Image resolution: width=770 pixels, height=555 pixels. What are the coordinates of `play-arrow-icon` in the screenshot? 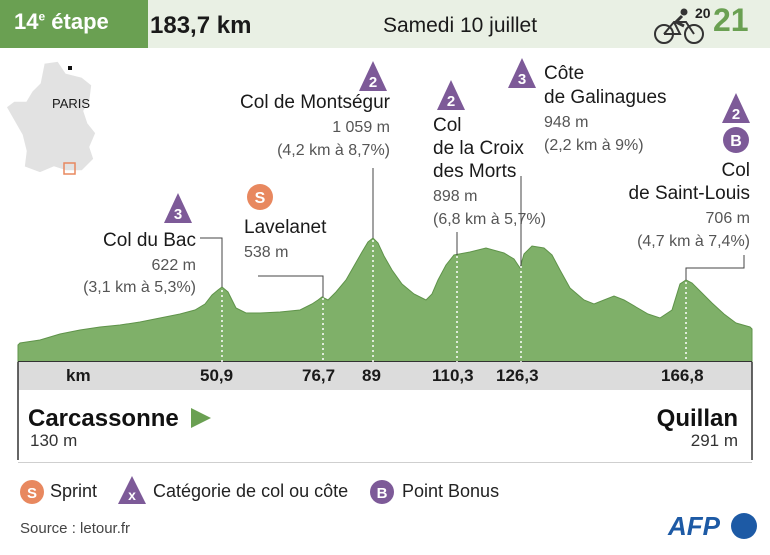 It's located at (201, 418).